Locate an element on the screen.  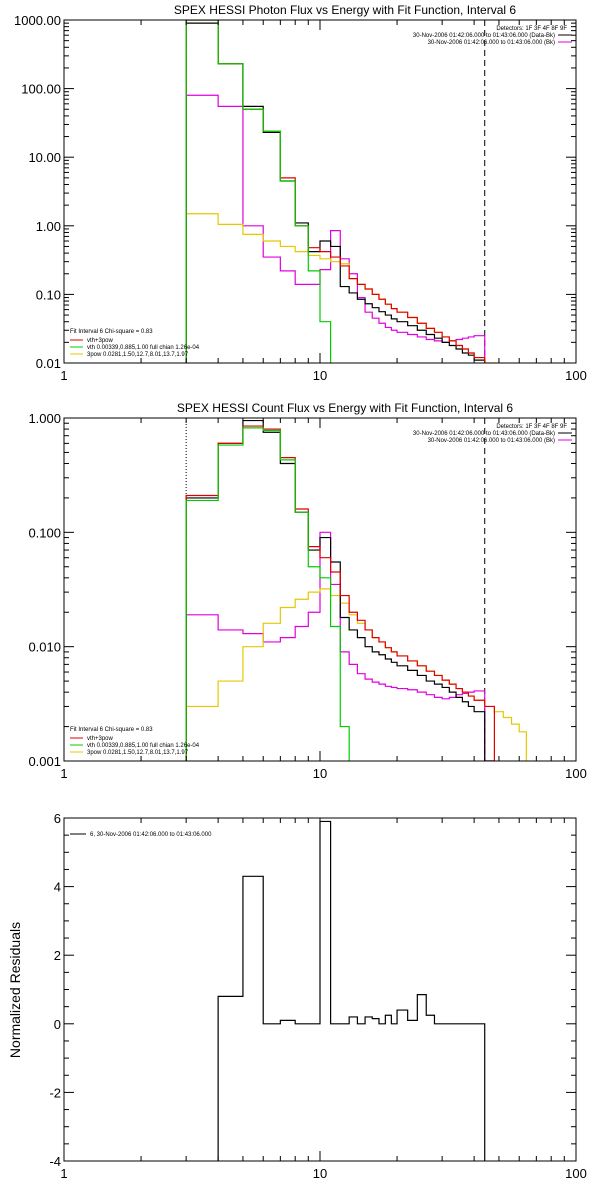
y-tick-label: 0.010 is located at coordinates (44, 647).